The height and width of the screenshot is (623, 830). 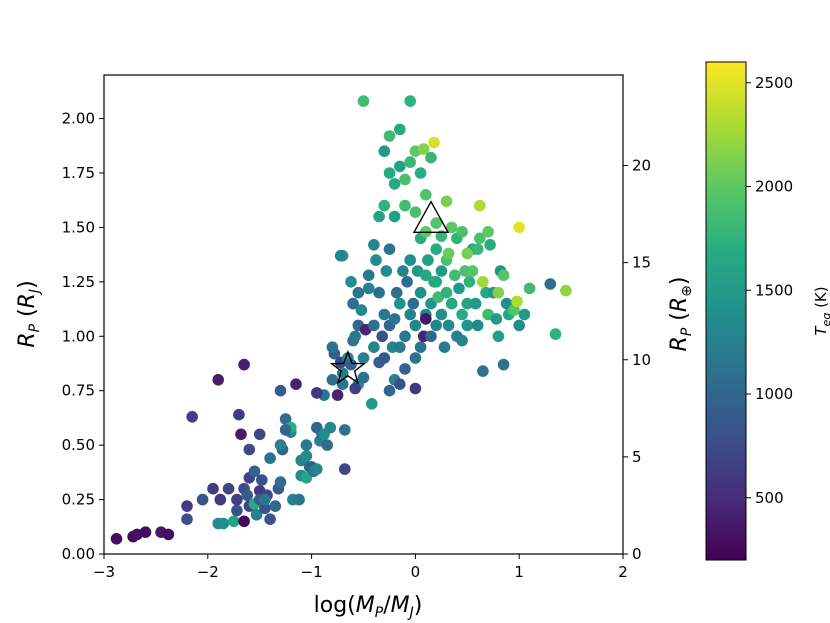 What do you see at coordinates (104, 572) in the screenshot?
I see `x-tick-label: −3` at bounding box center [104, 572].